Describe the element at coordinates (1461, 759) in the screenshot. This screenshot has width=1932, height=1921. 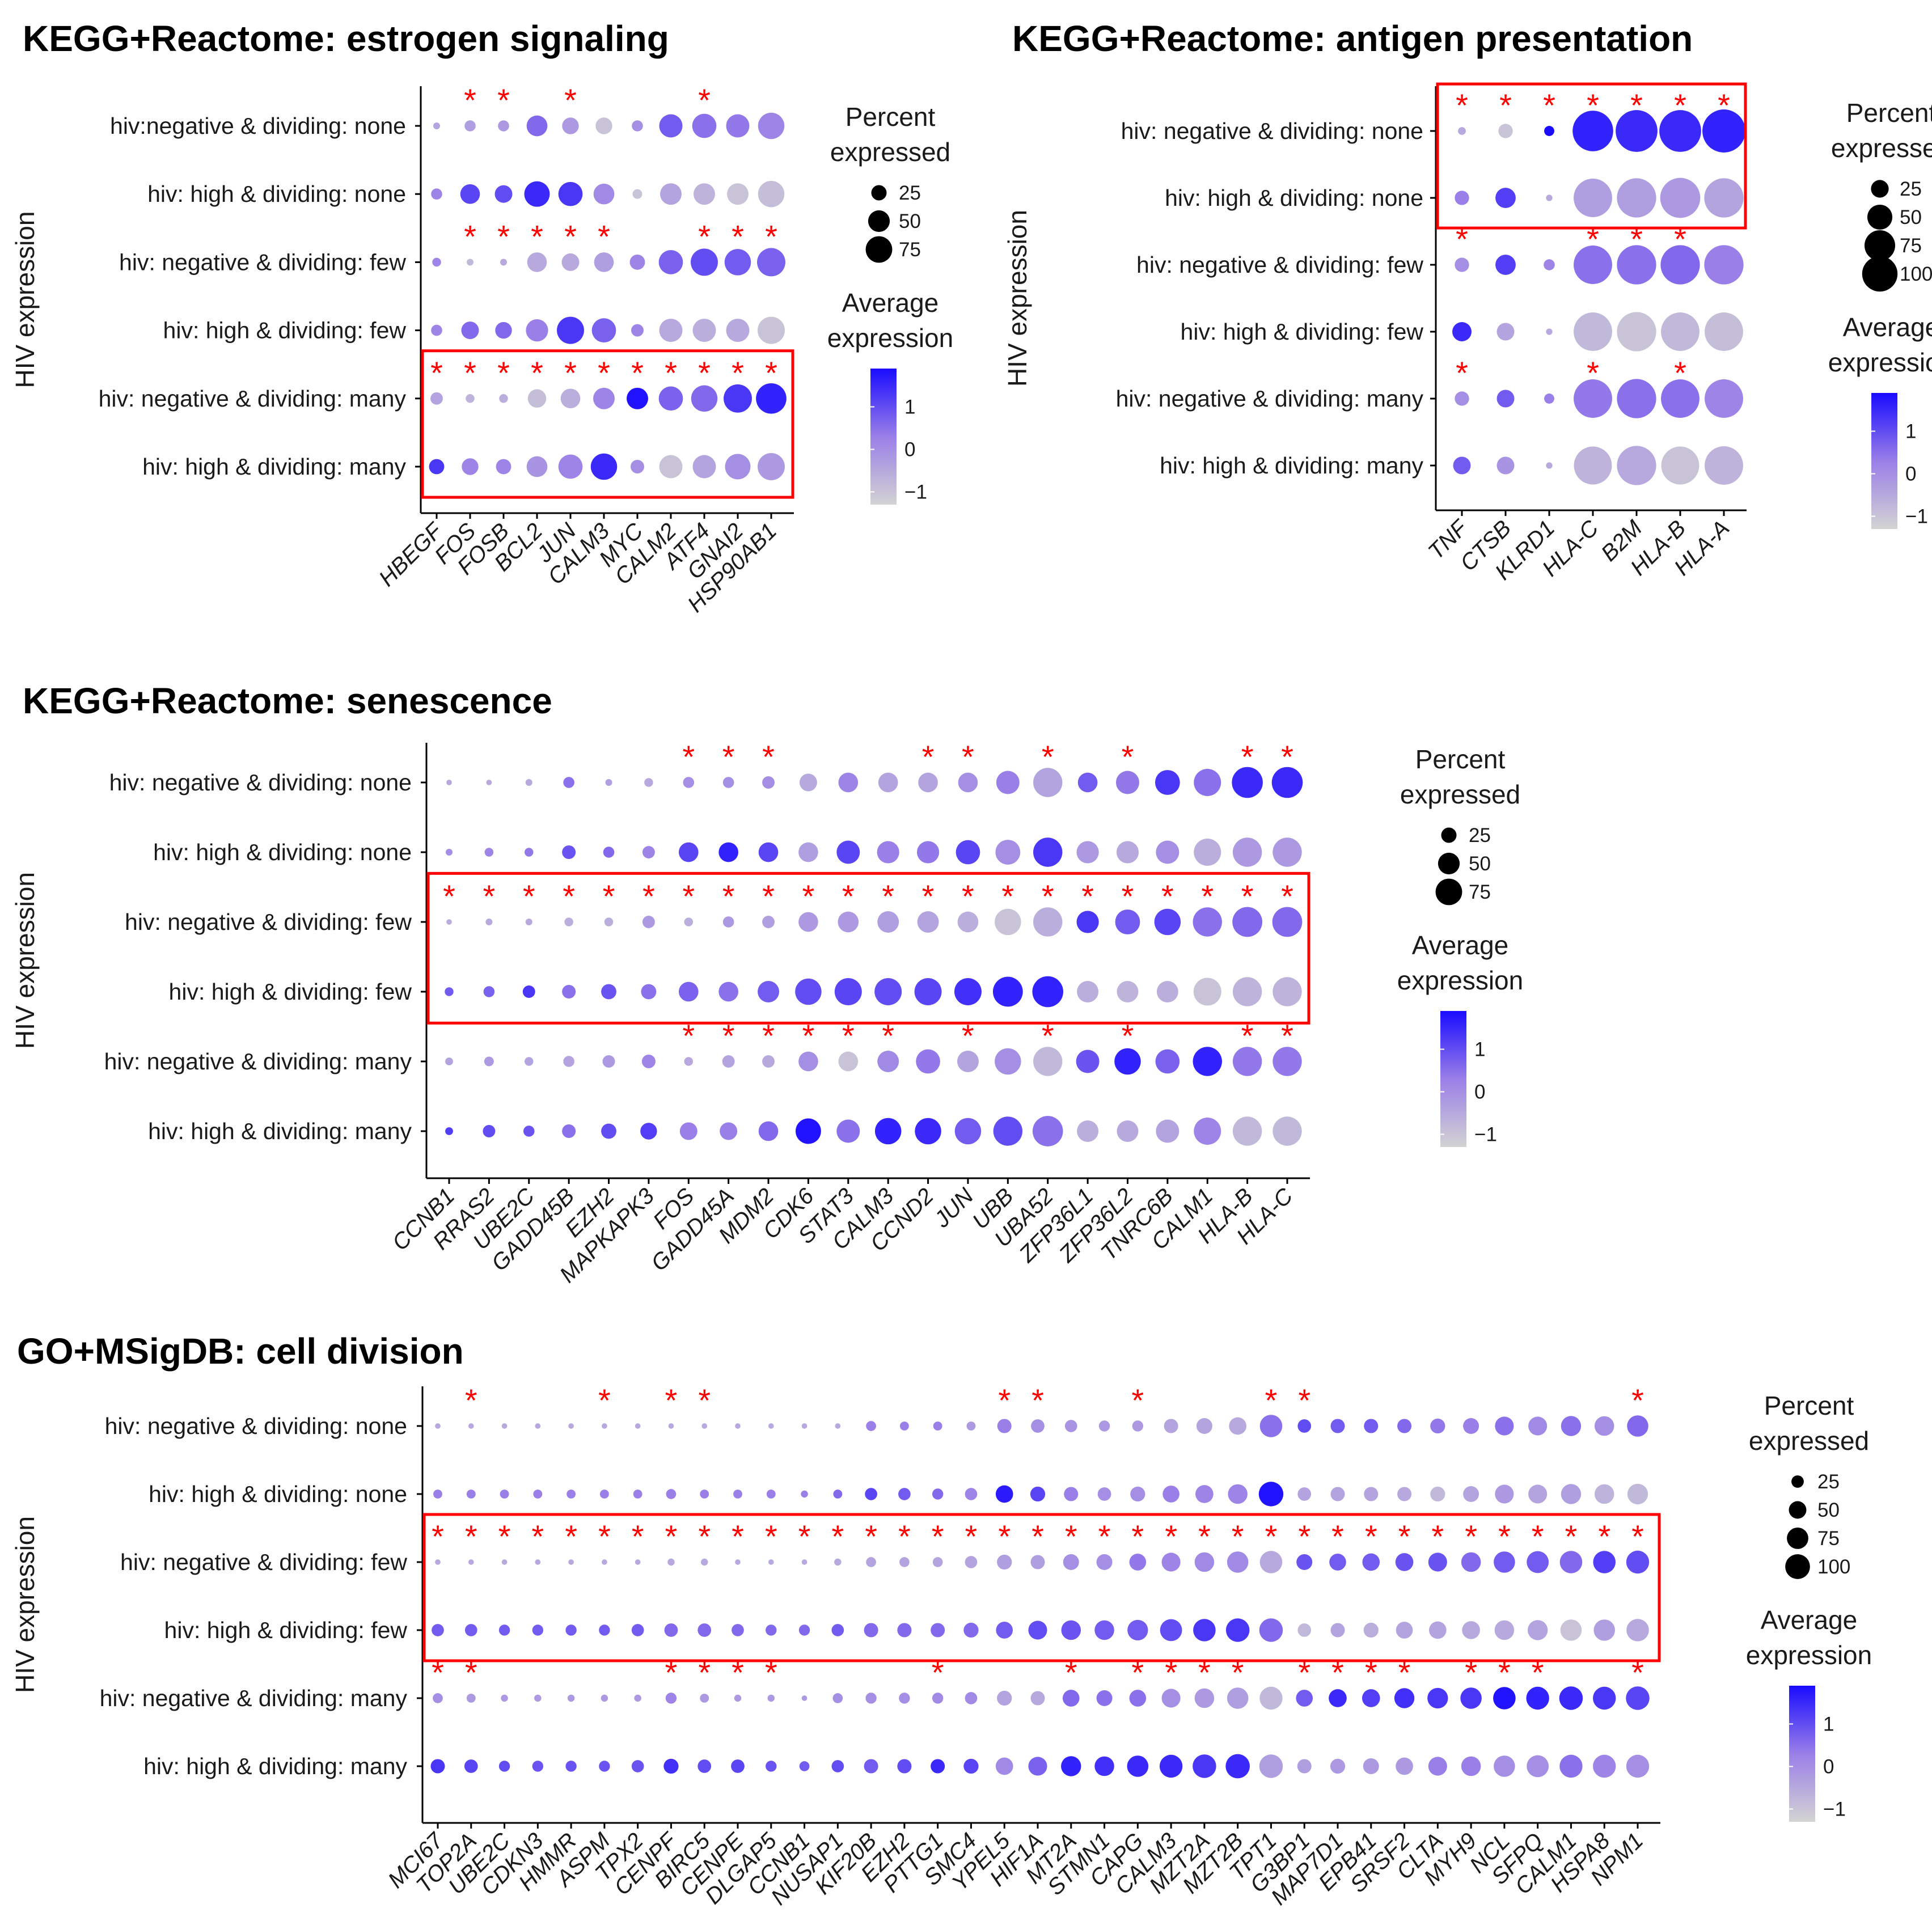
I see `legend-size-title: Percent` at that location.